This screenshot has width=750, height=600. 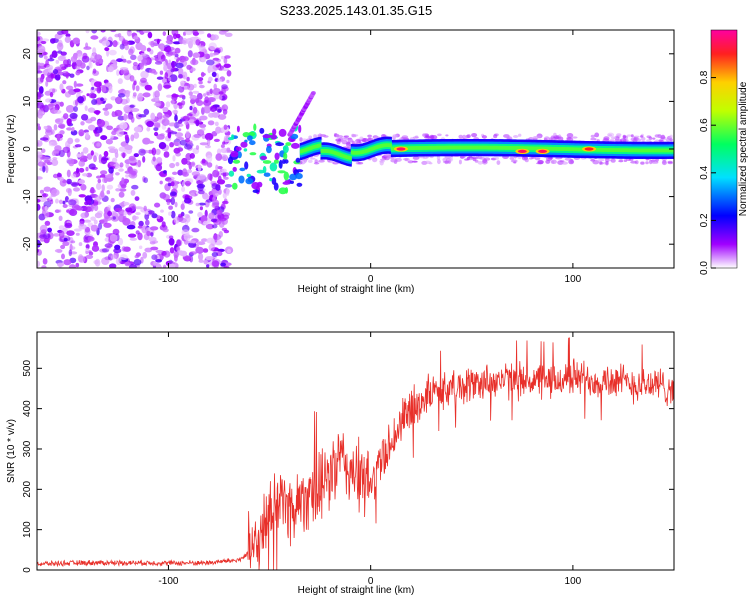 I want to click on x-tick-label: 100, so click(x=573, y=279).